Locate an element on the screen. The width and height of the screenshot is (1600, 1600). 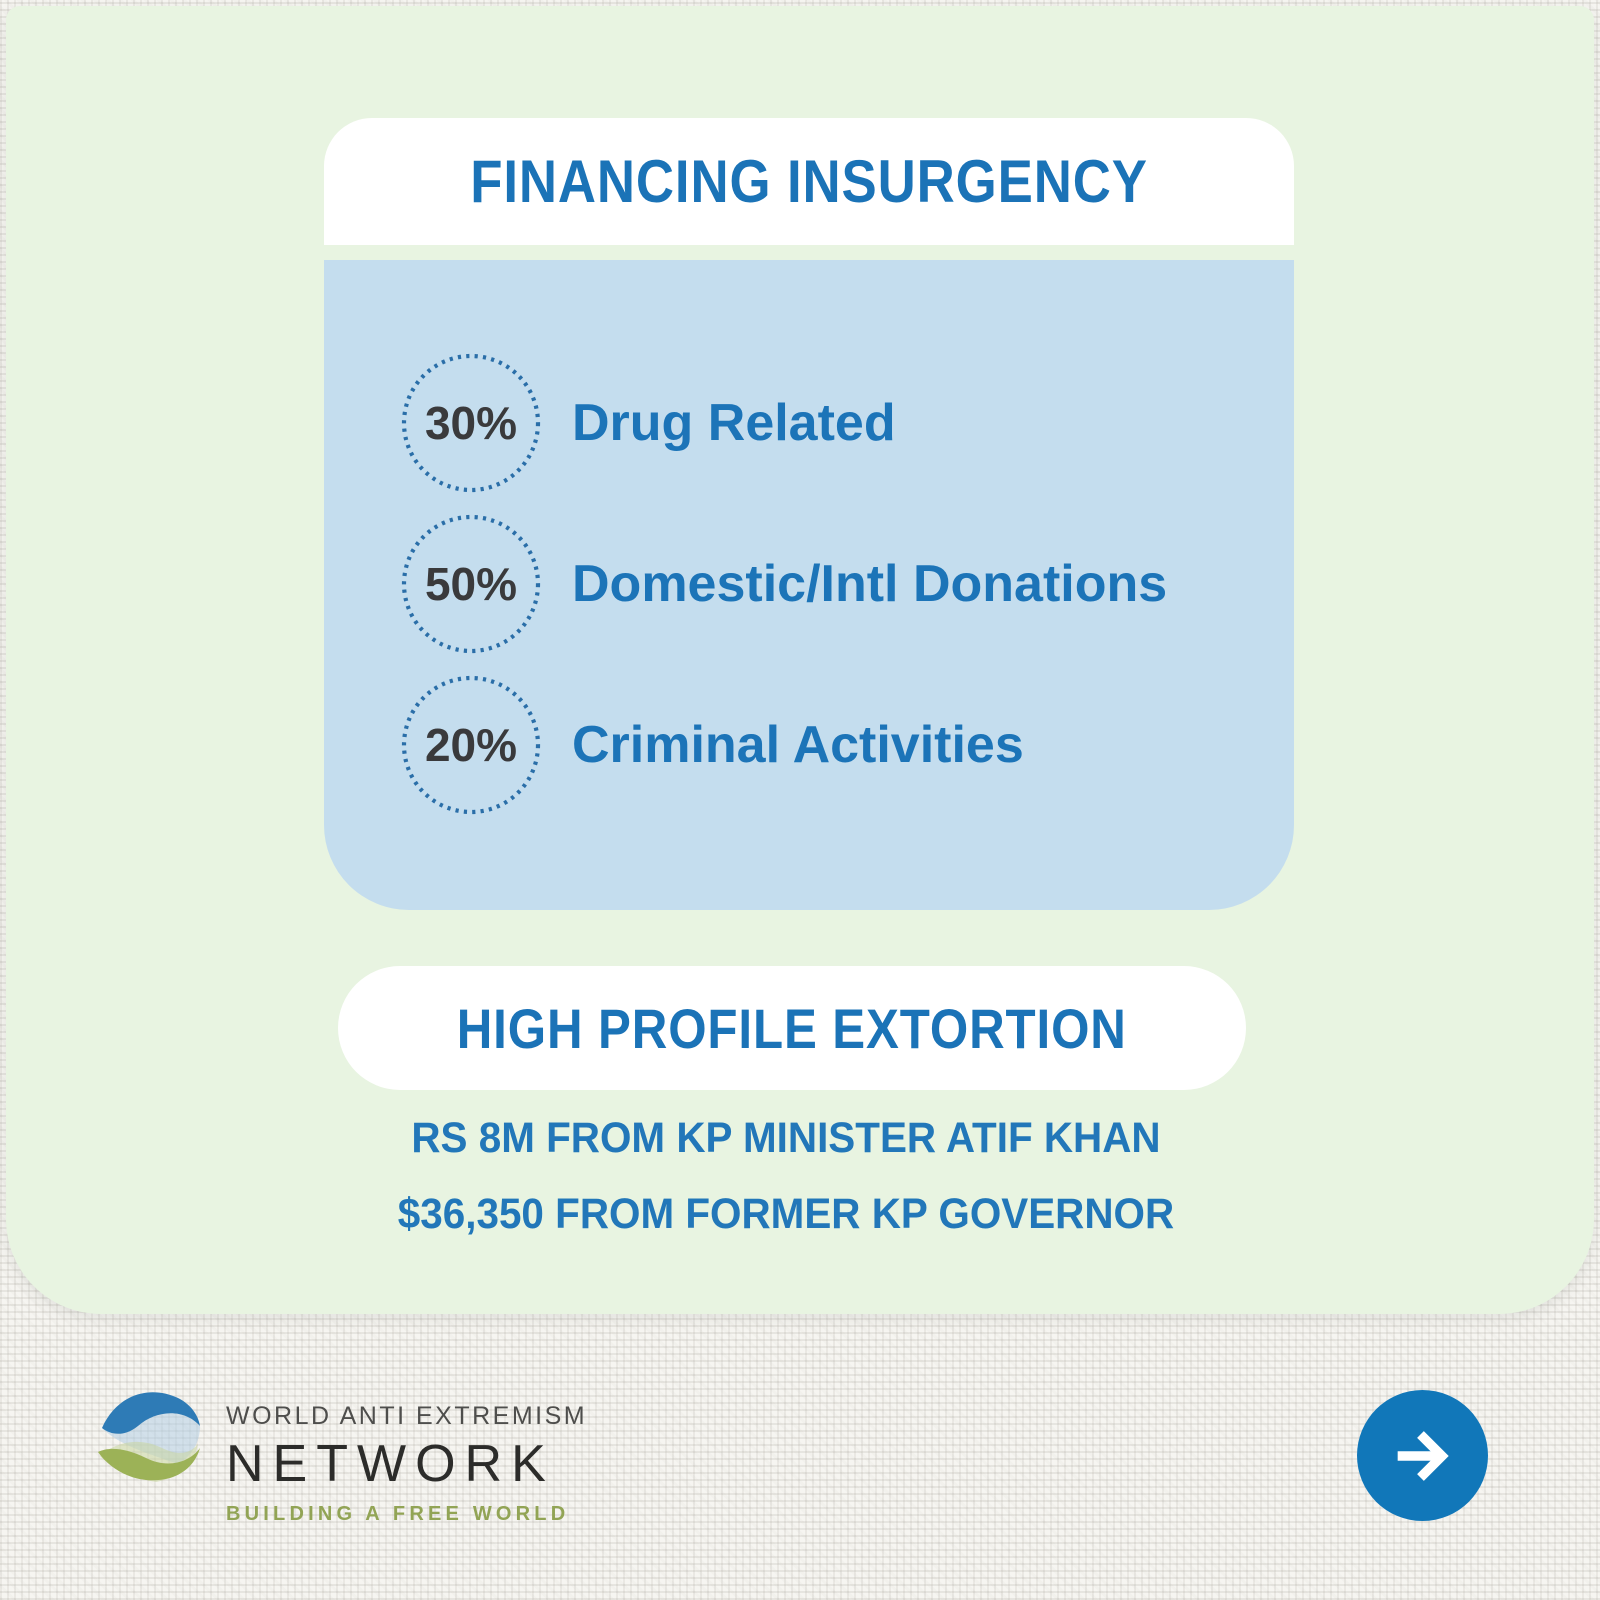
stat-percent-circle: 20% is located at coordinates (471, 745).